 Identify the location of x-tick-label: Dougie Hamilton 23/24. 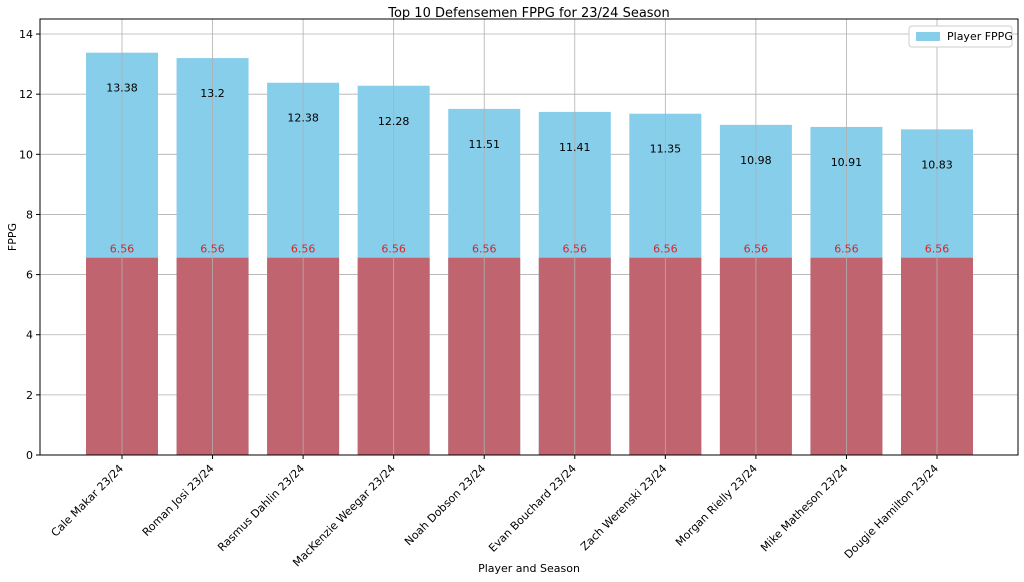
(891, 511).